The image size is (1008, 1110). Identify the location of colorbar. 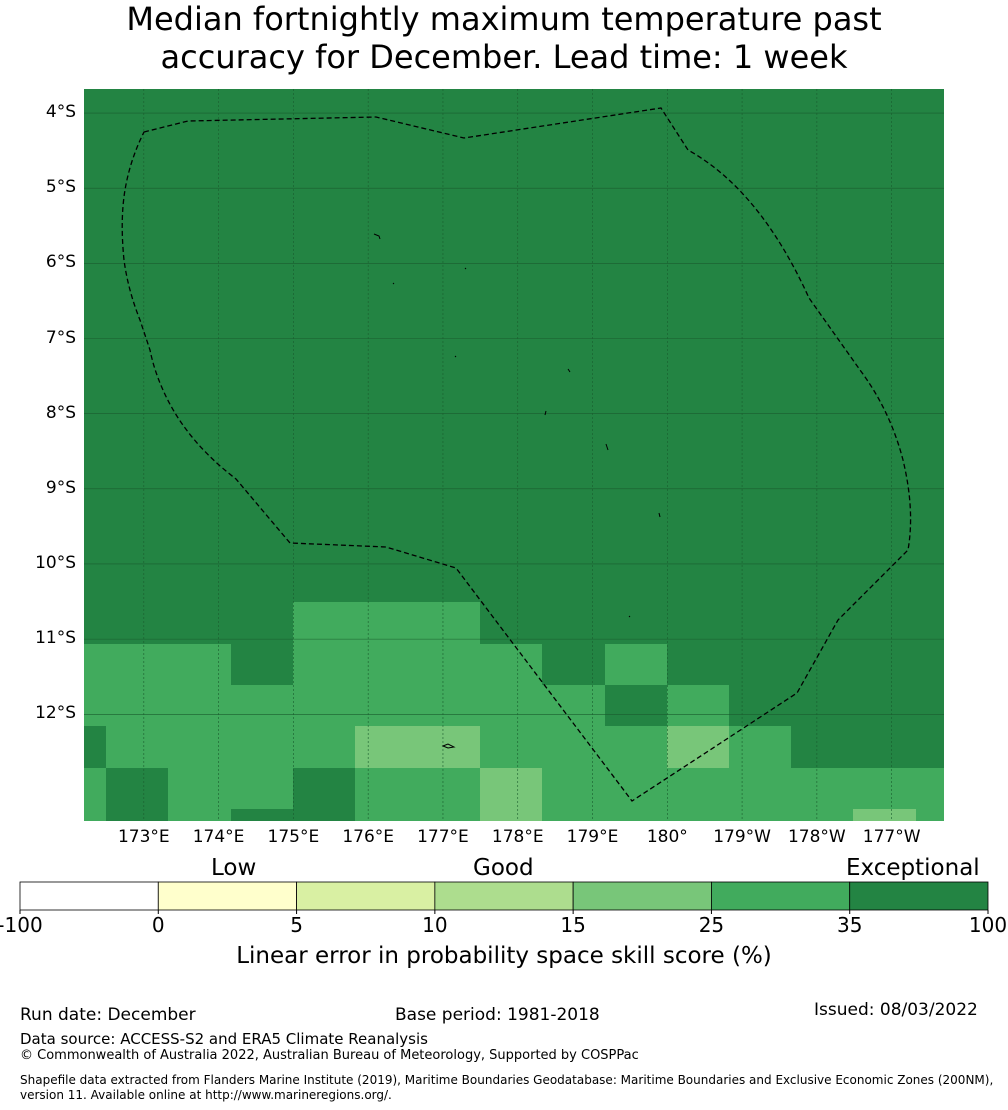
(504, 897).